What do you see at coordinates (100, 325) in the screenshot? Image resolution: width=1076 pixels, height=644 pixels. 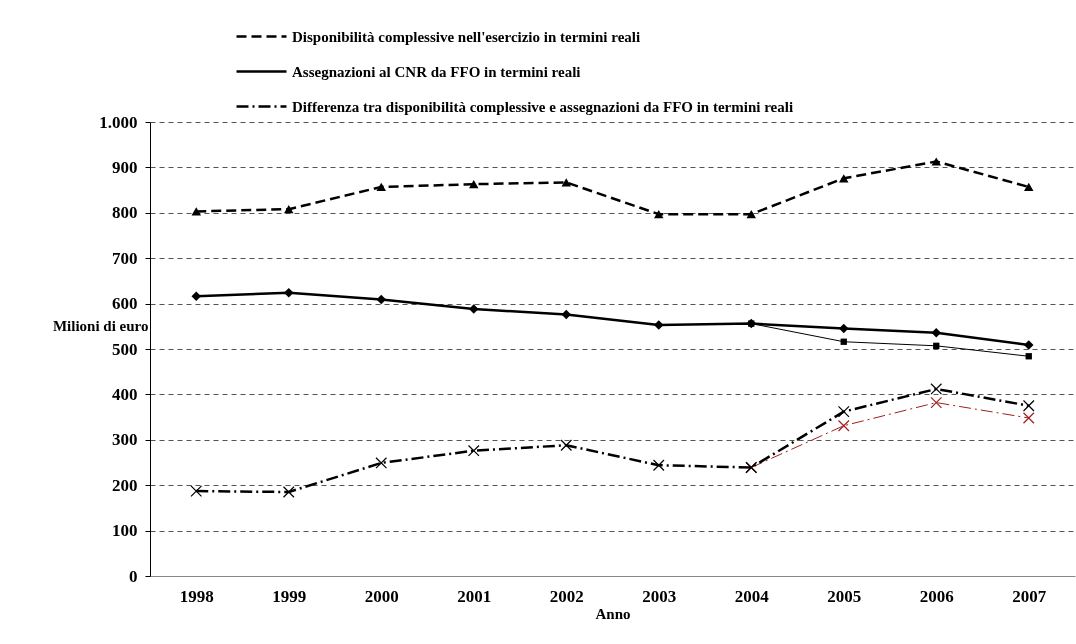 I see `y-axis-title: Milioni di euro` at bounding box center [100, 325].